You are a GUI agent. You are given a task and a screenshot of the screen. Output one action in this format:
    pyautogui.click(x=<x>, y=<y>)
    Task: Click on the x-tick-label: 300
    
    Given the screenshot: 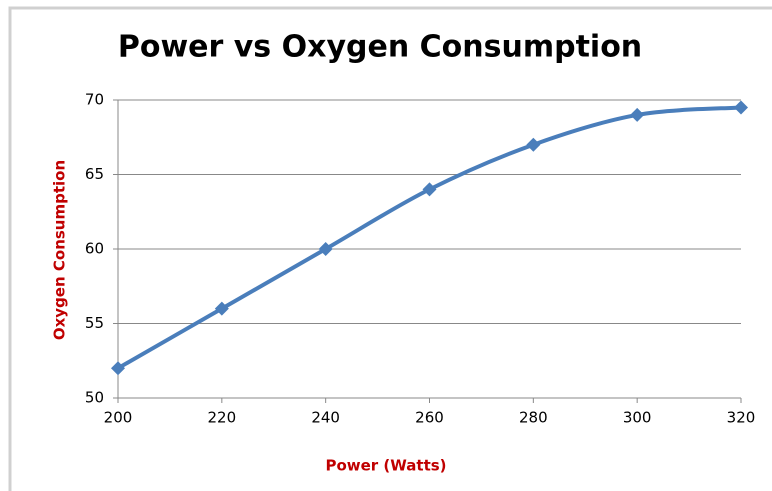 What is the action you would take?
    pyautogui.click(x=637, y=418)
    